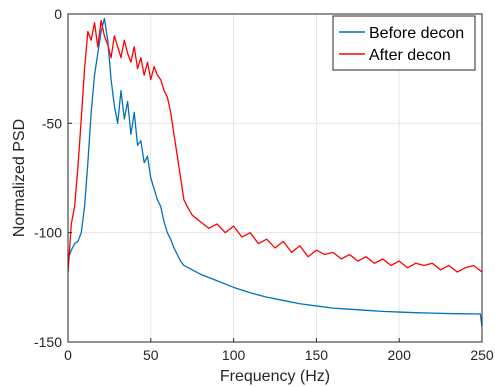  Describe the element at coordinates (410, 55) in the screenshot. I see `legend-label-after-decon: After decon` at that location.